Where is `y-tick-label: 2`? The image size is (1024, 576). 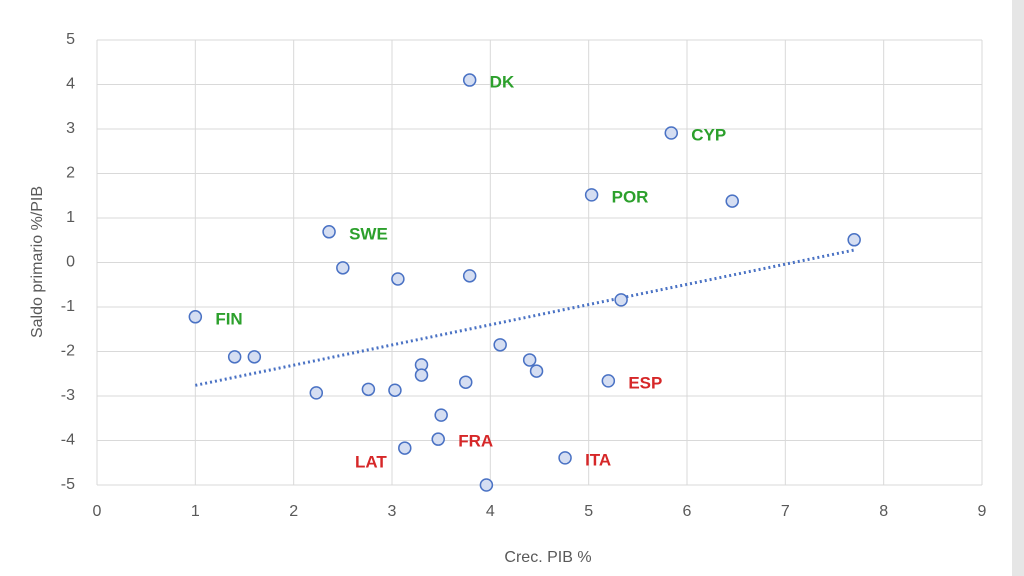
y-tick-label: 2 is located at coordinates (70, 173).